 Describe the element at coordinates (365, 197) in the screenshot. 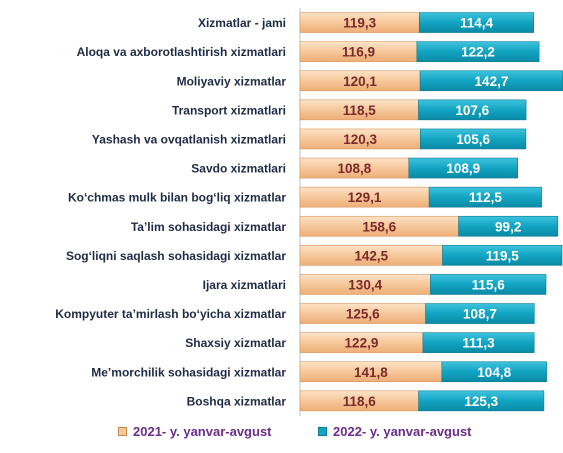

I see `data-label-2021: 129,1` at that location.